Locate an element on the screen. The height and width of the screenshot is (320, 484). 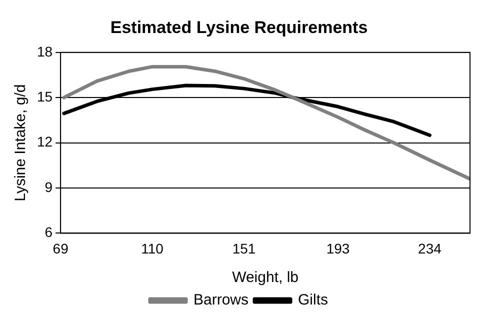
x-tick-label: 110 is located at coordinates (152, 248).